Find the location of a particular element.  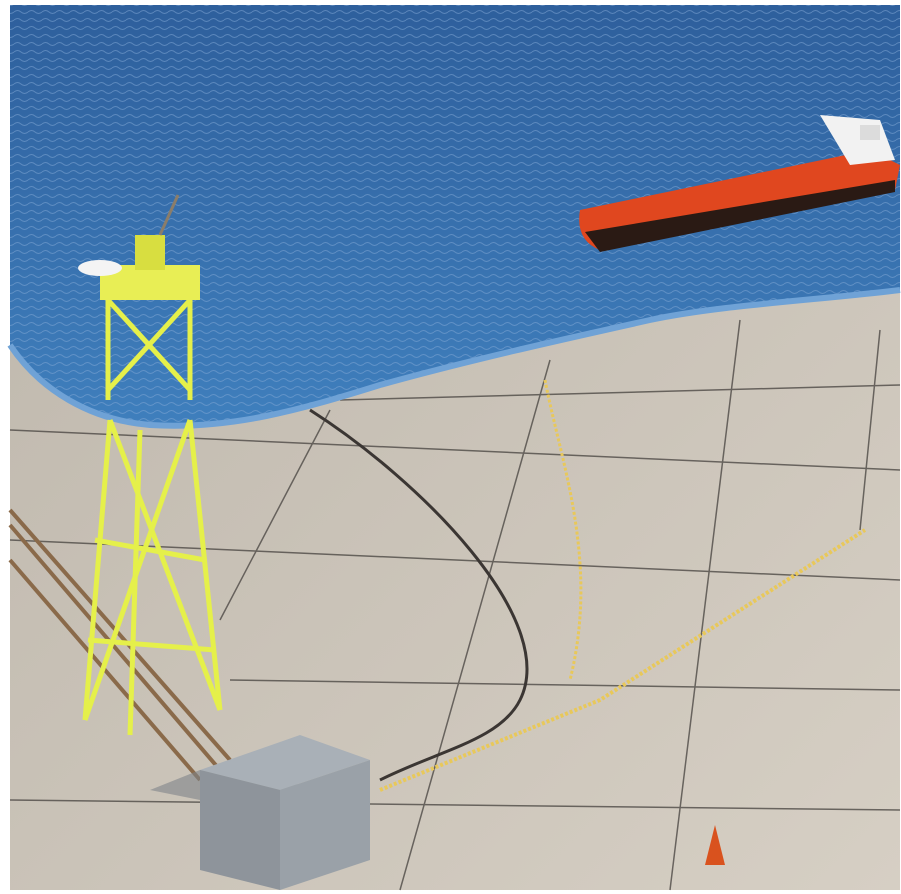

platform-topside is located at coordinates (139, 247).